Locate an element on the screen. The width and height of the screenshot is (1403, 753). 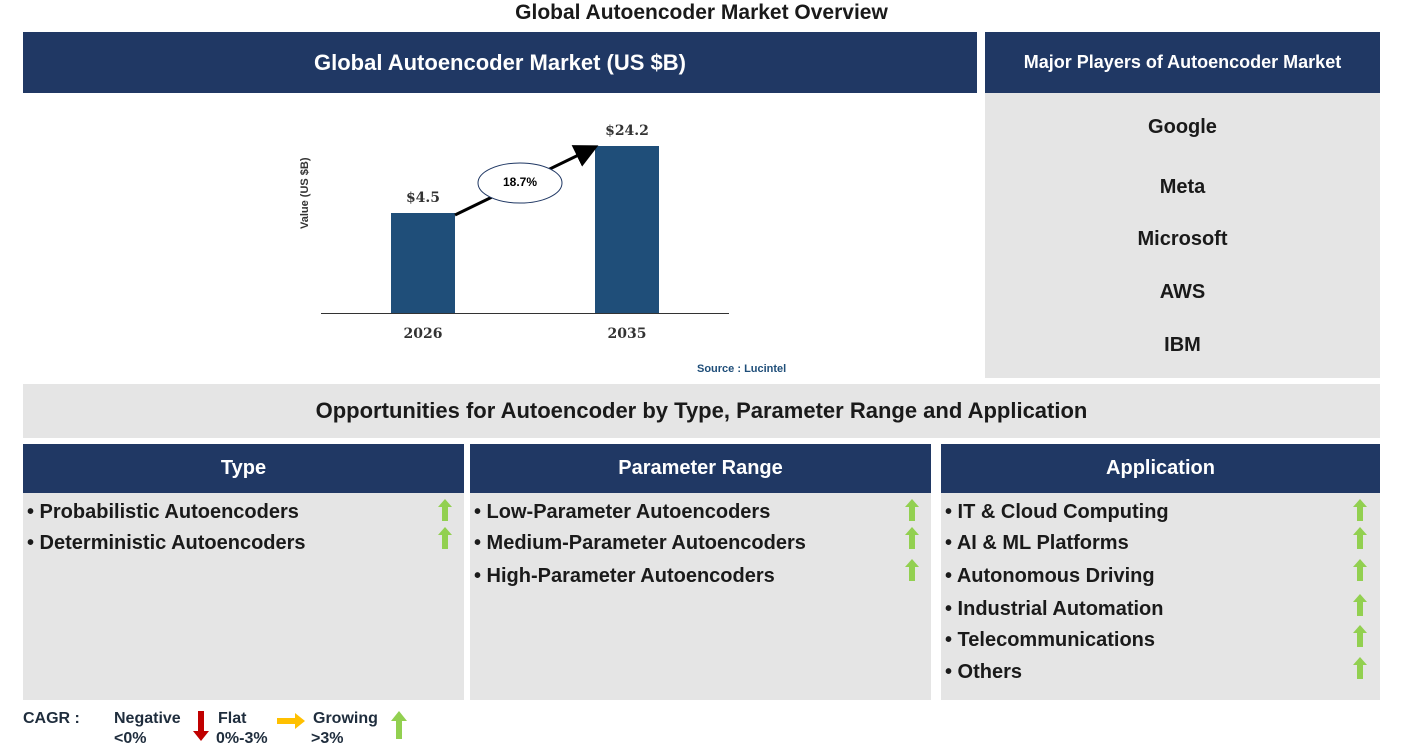
list-item: • Low-Parameter Autoencoders is located at coordinates (622, 512).